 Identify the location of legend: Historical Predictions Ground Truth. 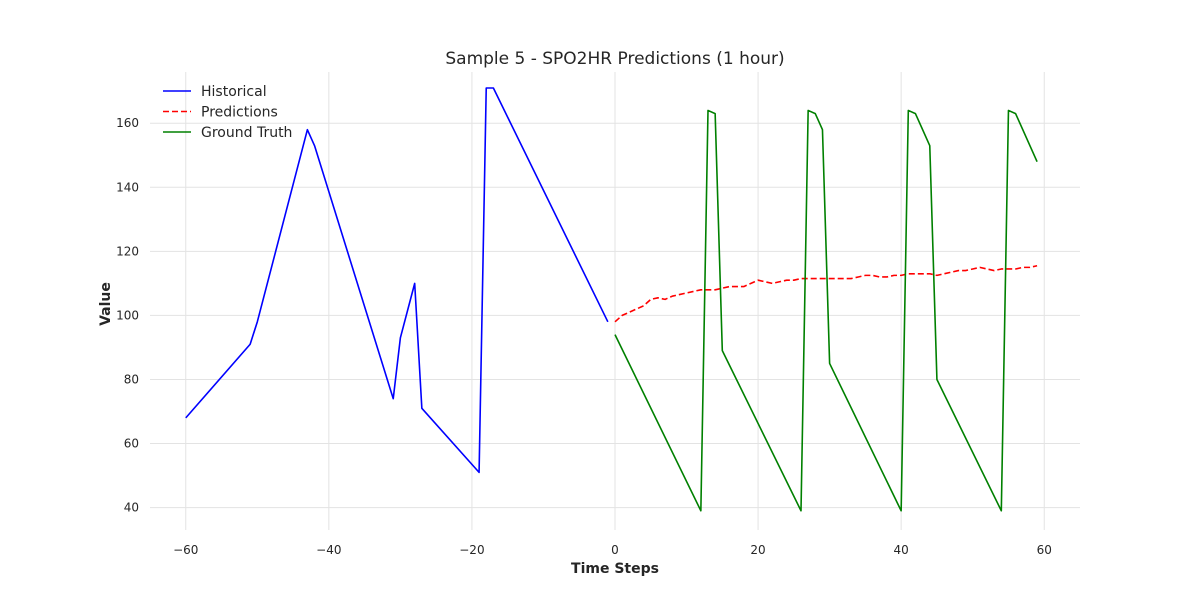
(227, 112).